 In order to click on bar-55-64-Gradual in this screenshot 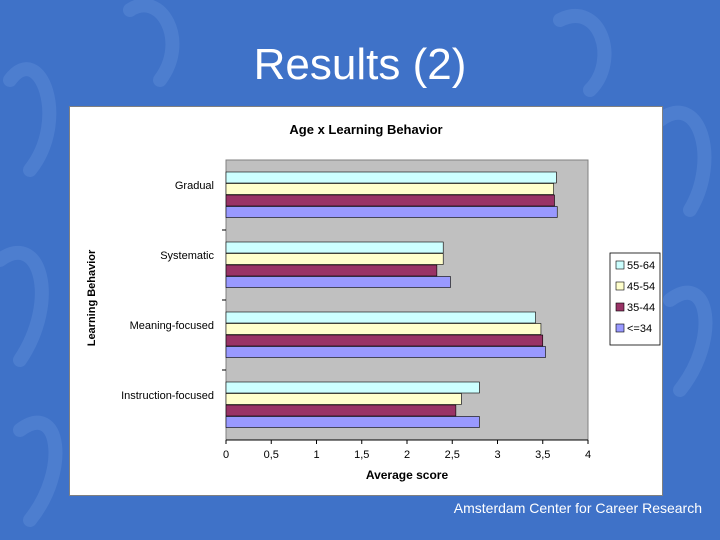, I will do `click(391, 177)`.